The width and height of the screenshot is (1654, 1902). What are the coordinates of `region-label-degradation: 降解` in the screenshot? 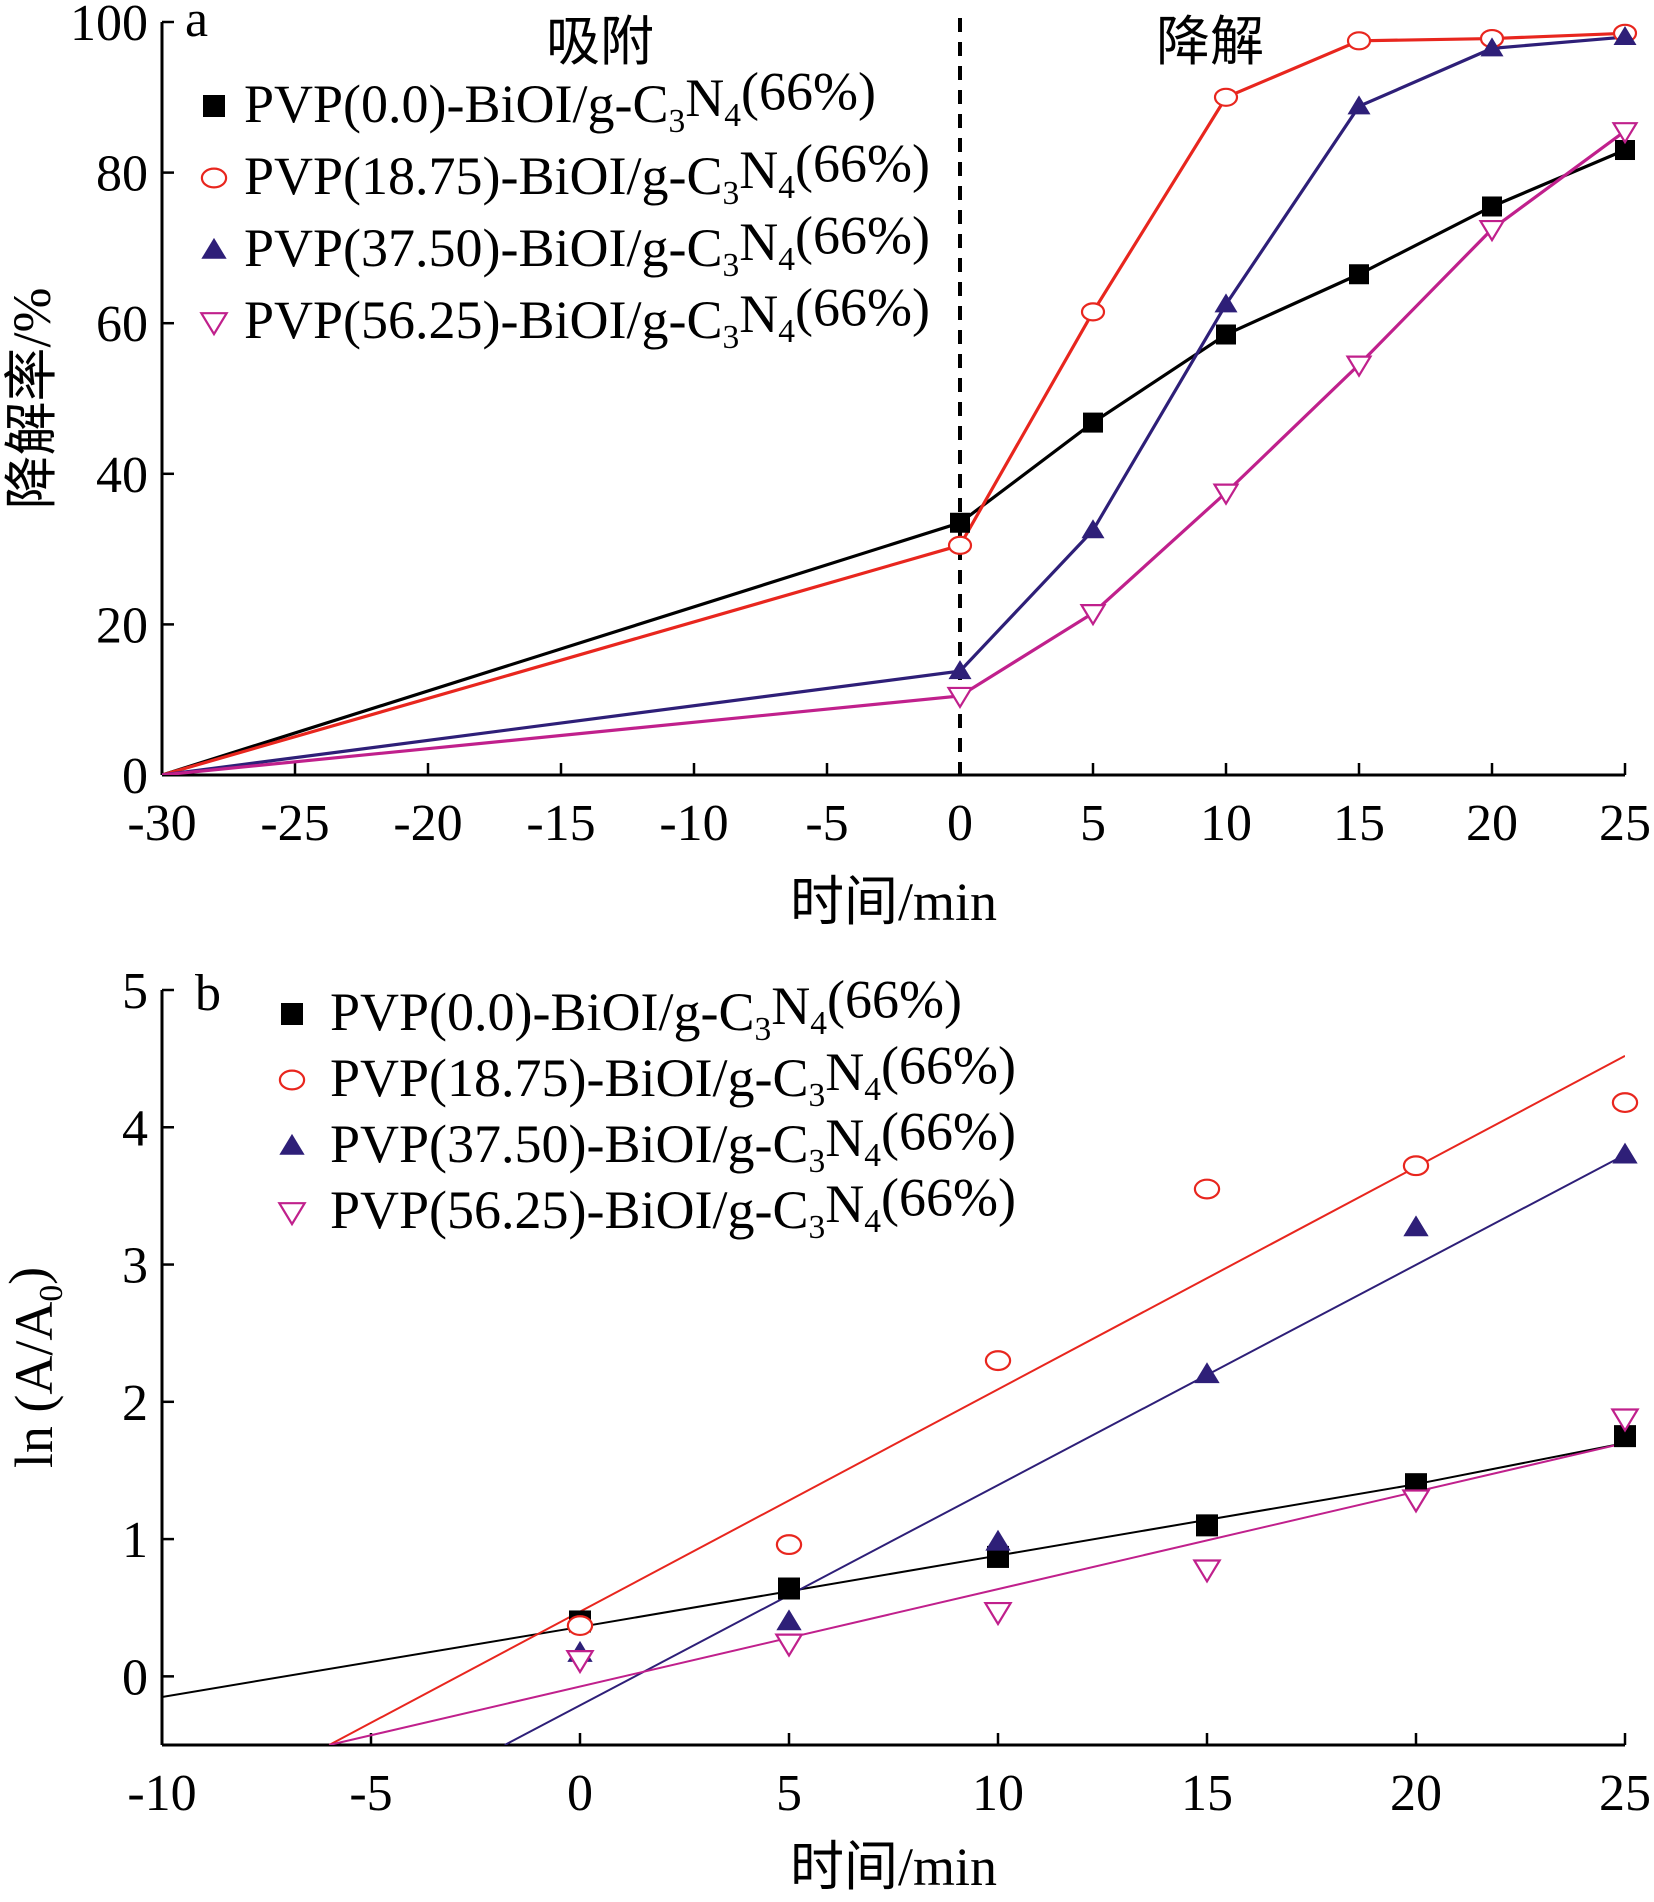 It's located at (1210, 42).